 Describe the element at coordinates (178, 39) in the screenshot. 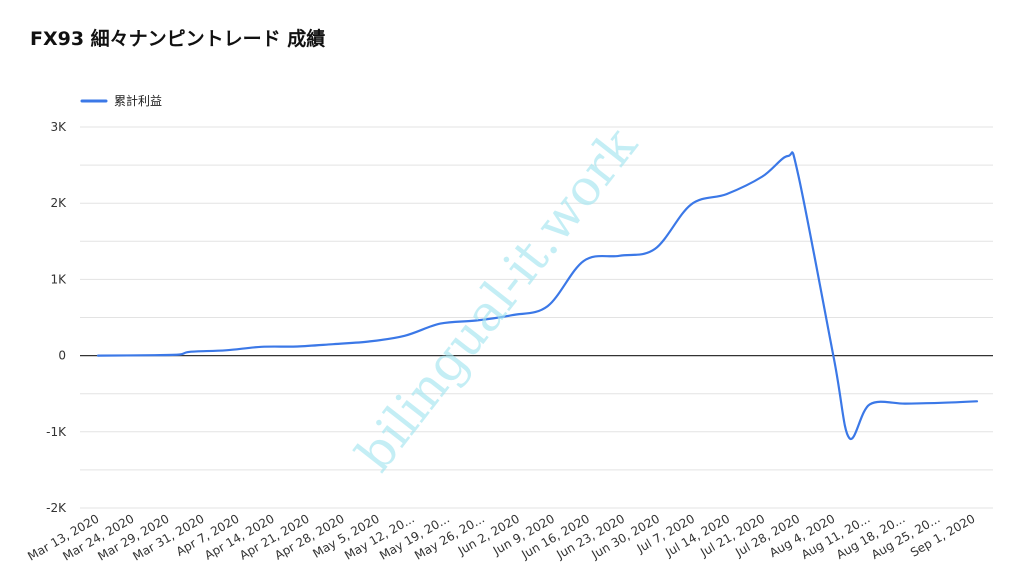

I see `chart-title: FX93 細々ナンピントレード 成績` at that location.